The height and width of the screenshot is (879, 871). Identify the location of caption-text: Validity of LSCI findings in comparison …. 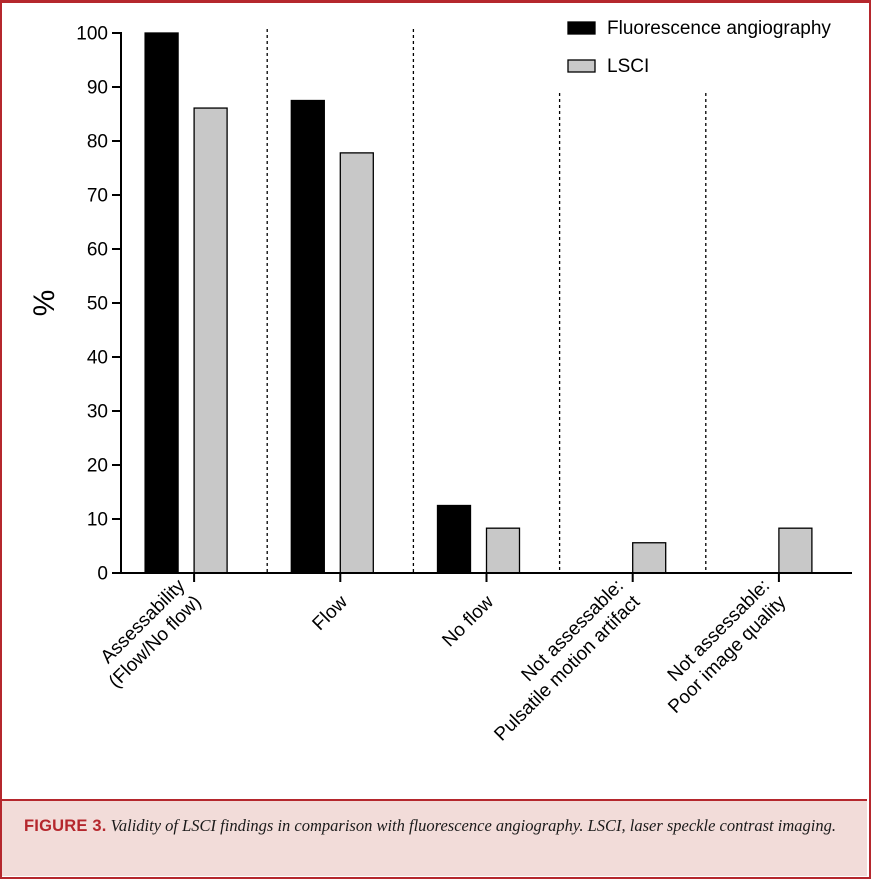
(473, 825).